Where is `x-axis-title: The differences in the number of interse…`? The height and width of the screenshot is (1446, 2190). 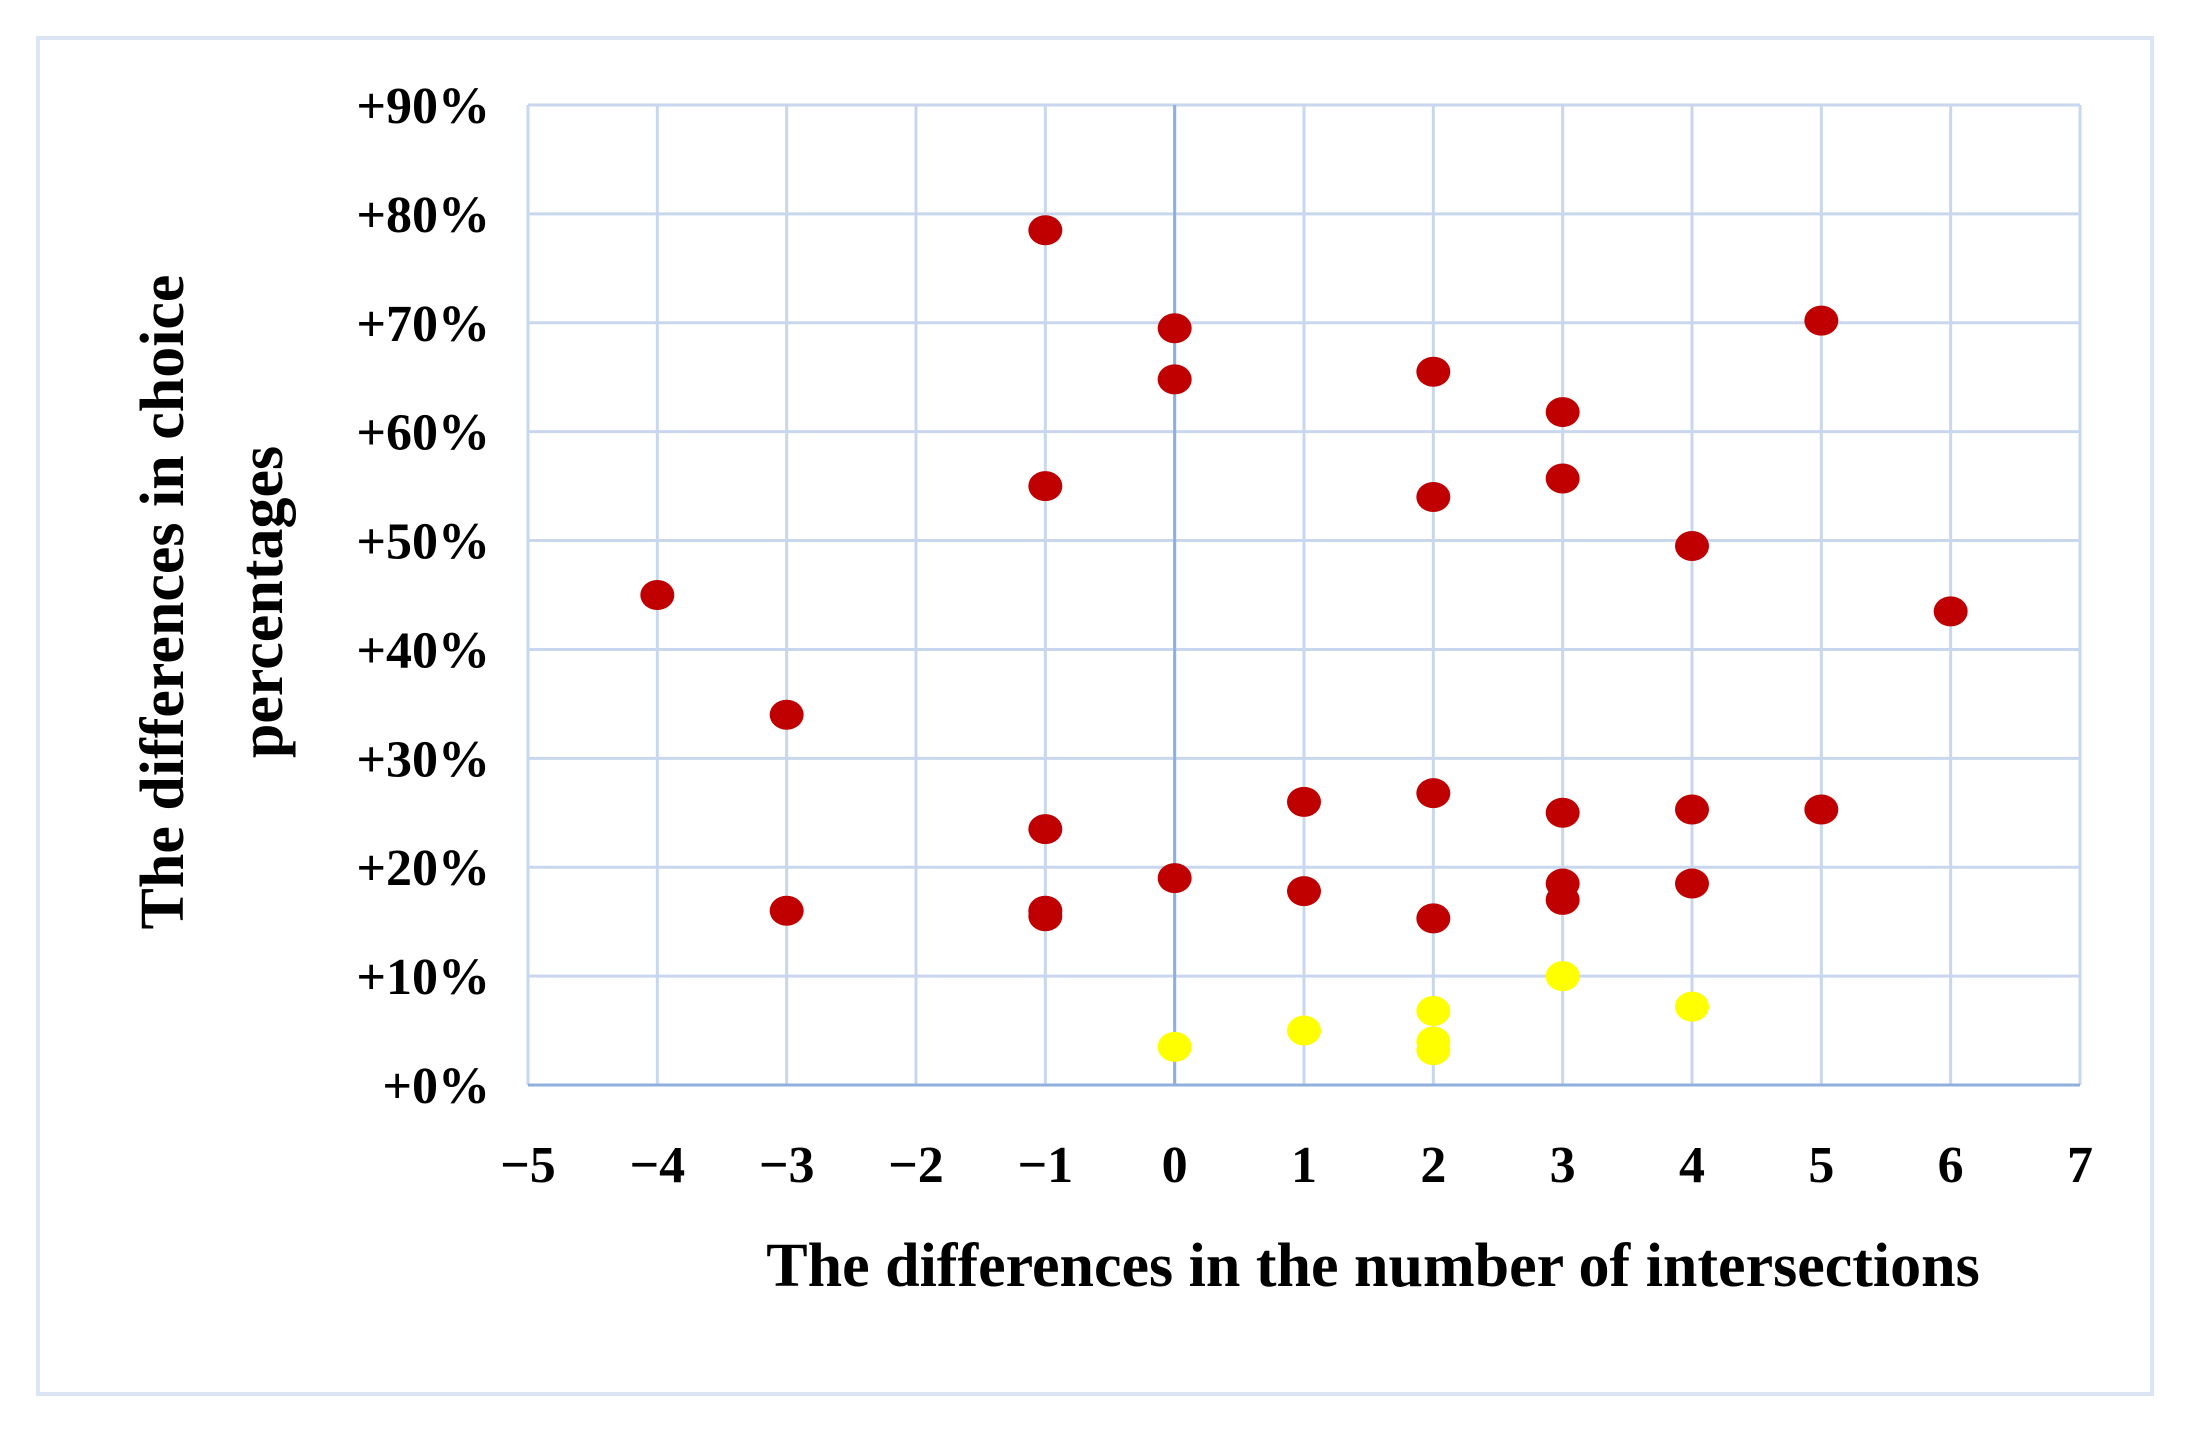 x-axis-title: The differences in the number of interse… is located at coordinates (1372, 1266).